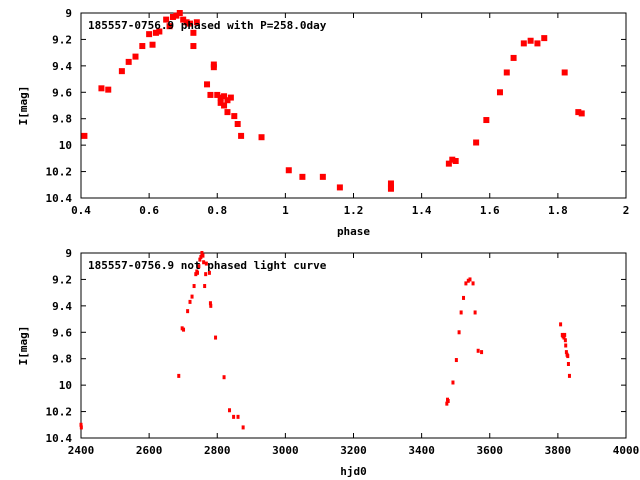 This screenshot has width=640, height=480. I want to click on y-tick-label: 9, so click(68, 13).